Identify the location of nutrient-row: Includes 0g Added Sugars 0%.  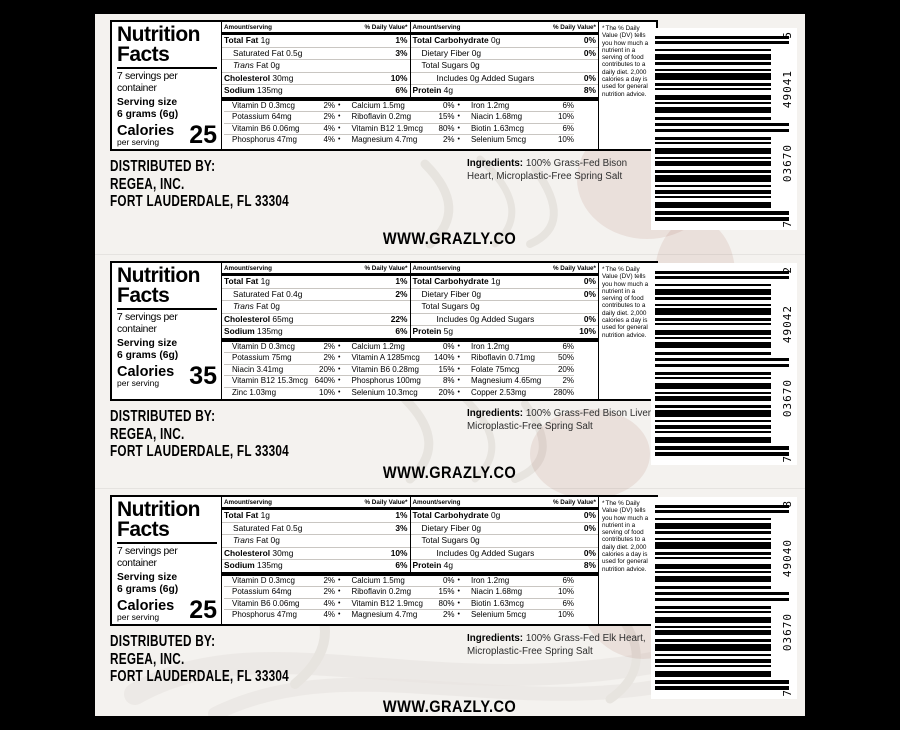
(504, 553).